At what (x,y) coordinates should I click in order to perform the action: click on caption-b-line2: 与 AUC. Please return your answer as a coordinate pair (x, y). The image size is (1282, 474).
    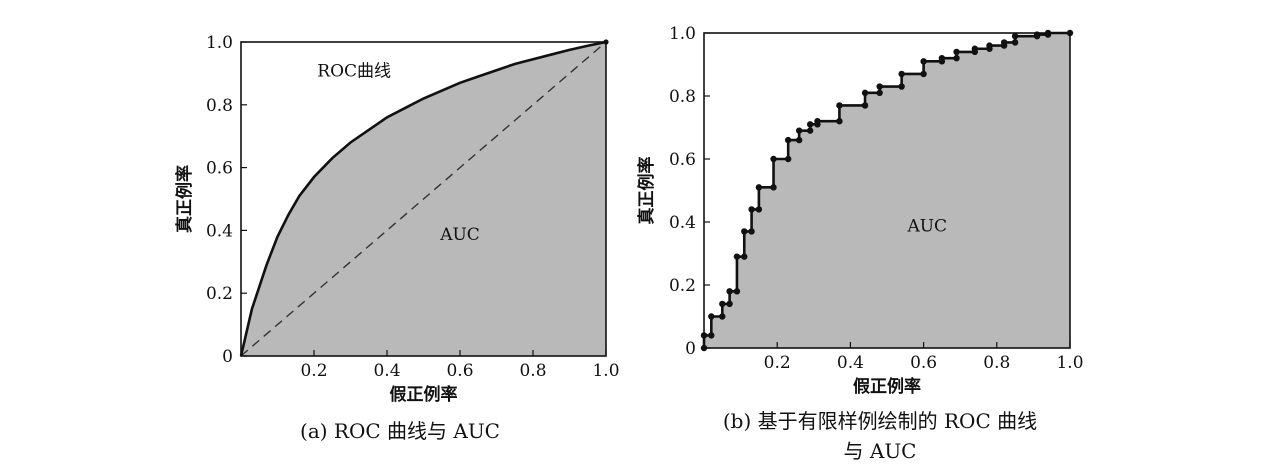
    Looking at the image, I should click on (880, 451).